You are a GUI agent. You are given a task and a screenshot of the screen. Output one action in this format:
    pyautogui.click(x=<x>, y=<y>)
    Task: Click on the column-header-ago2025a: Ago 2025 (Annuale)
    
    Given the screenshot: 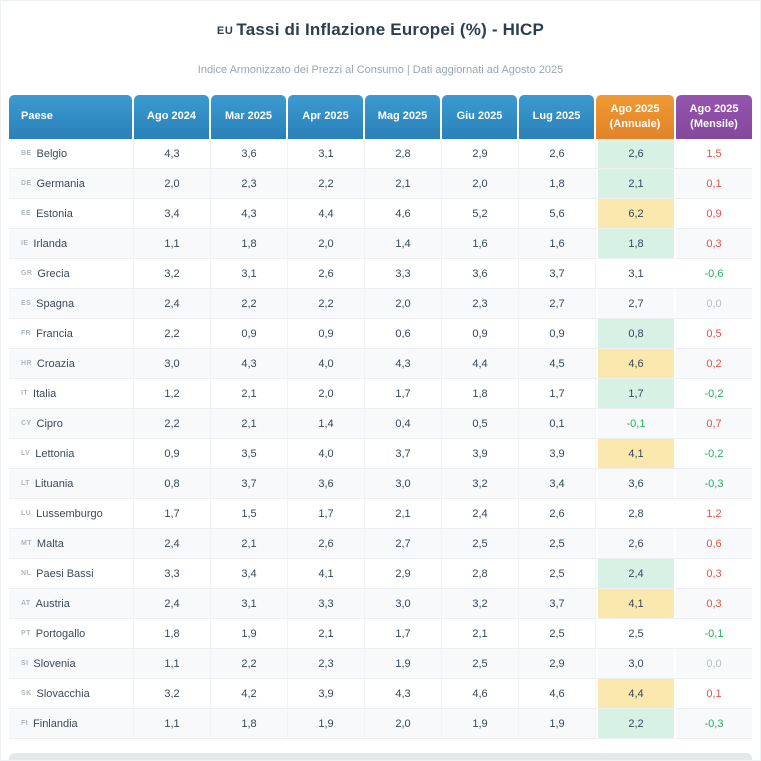 What is the action you would take?
    pyautogui.click(x=635, y=117)
    